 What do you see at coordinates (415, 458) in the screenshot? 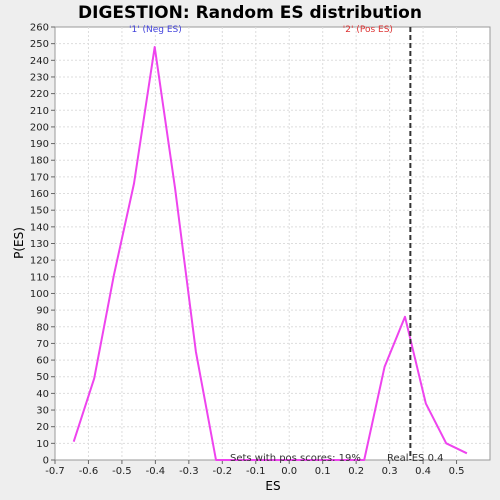
I see `footer-real-es: Real ES 0.4` at bounding box center [415, 458].